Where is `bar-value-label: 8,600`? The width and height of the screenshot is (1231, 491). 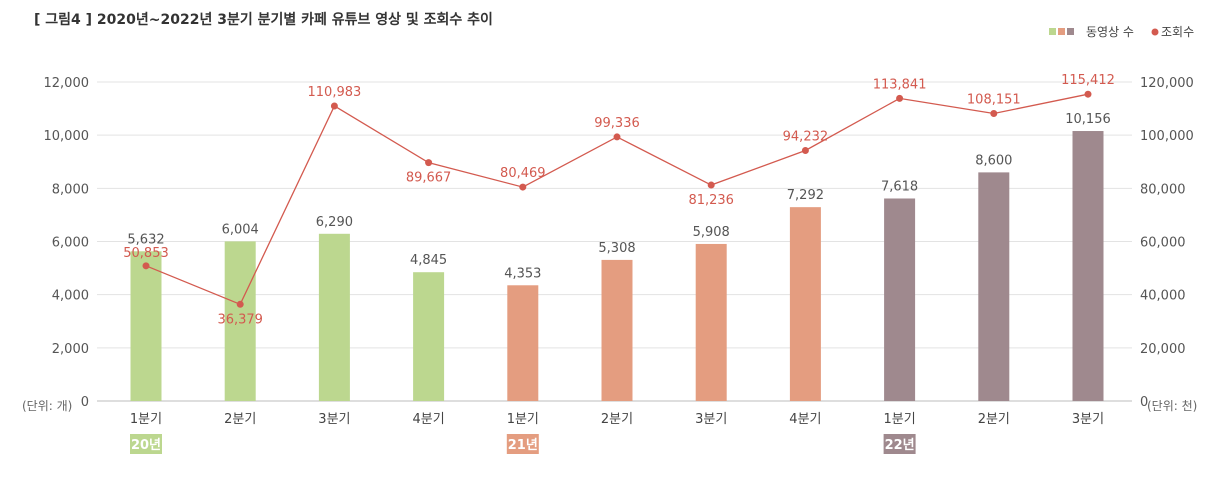
bar-value-label: 8,600 is located at coordinates (993, 160).